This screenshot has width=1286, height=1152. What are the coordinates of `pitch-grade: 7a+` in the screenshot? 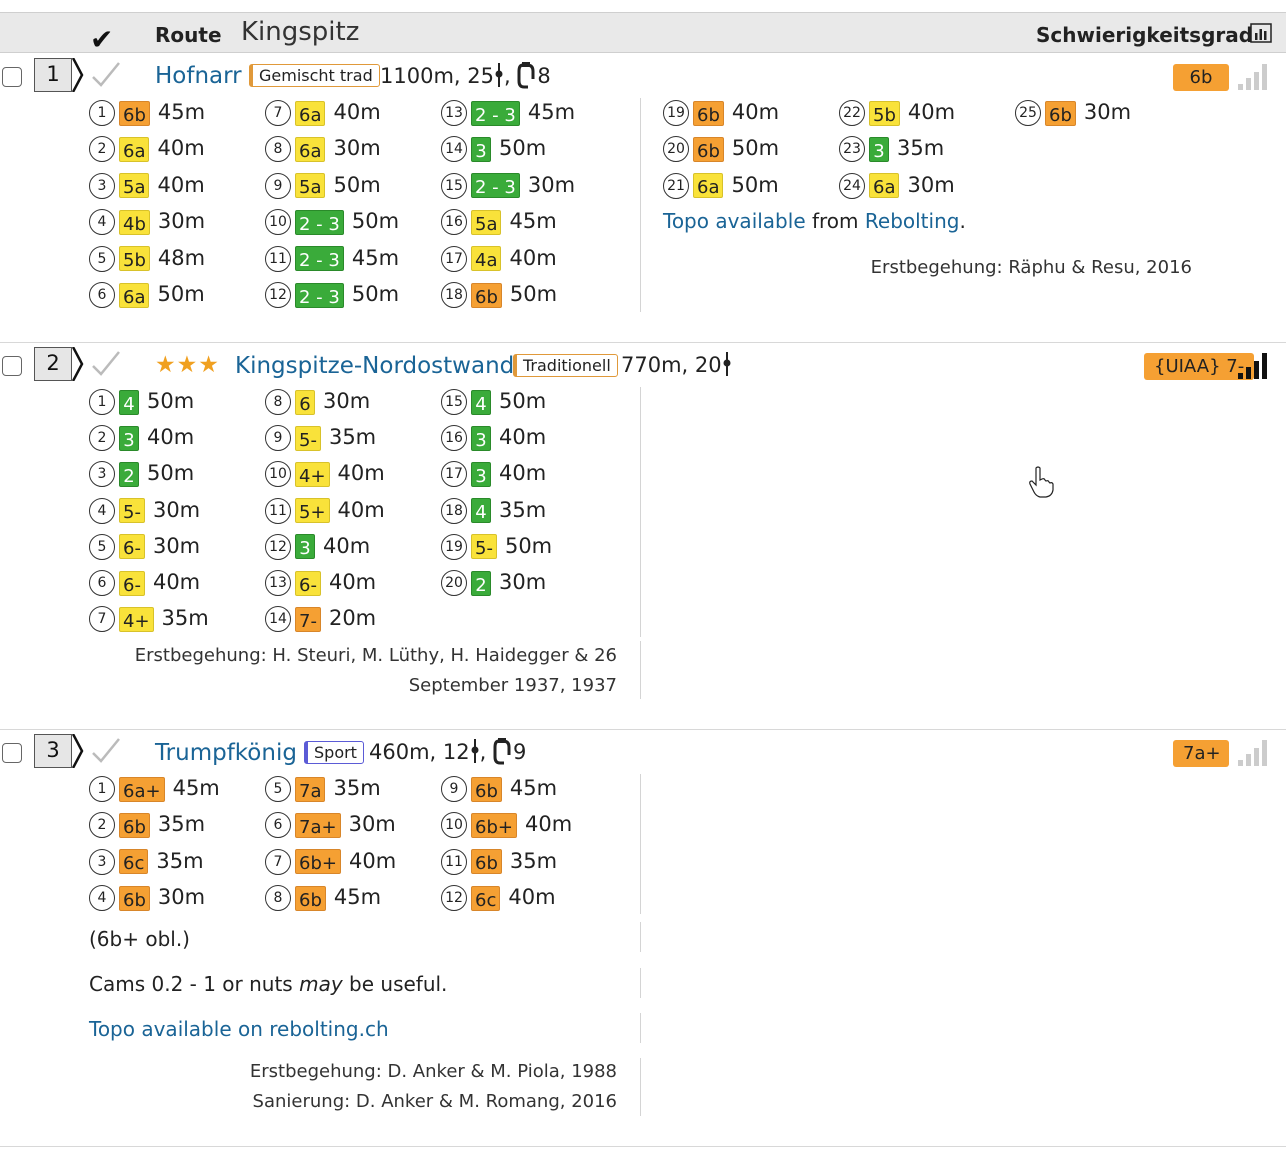 It's located at (318, 825).